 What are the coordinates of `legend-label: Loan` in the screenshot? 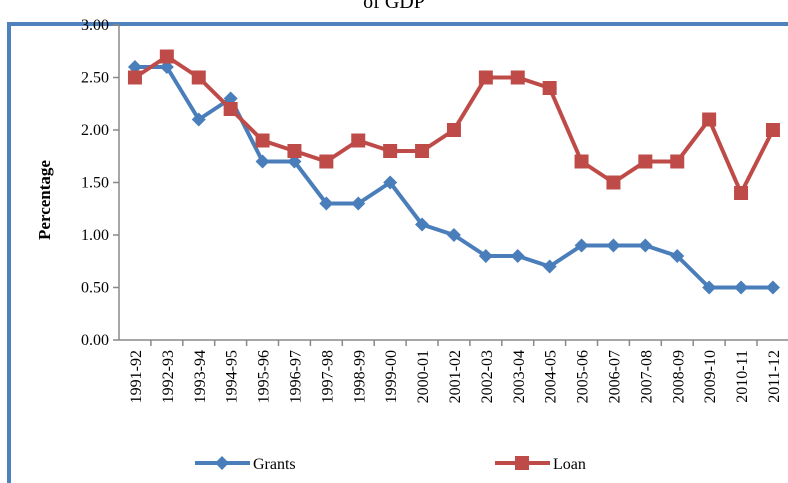 It's located at (569, 464).